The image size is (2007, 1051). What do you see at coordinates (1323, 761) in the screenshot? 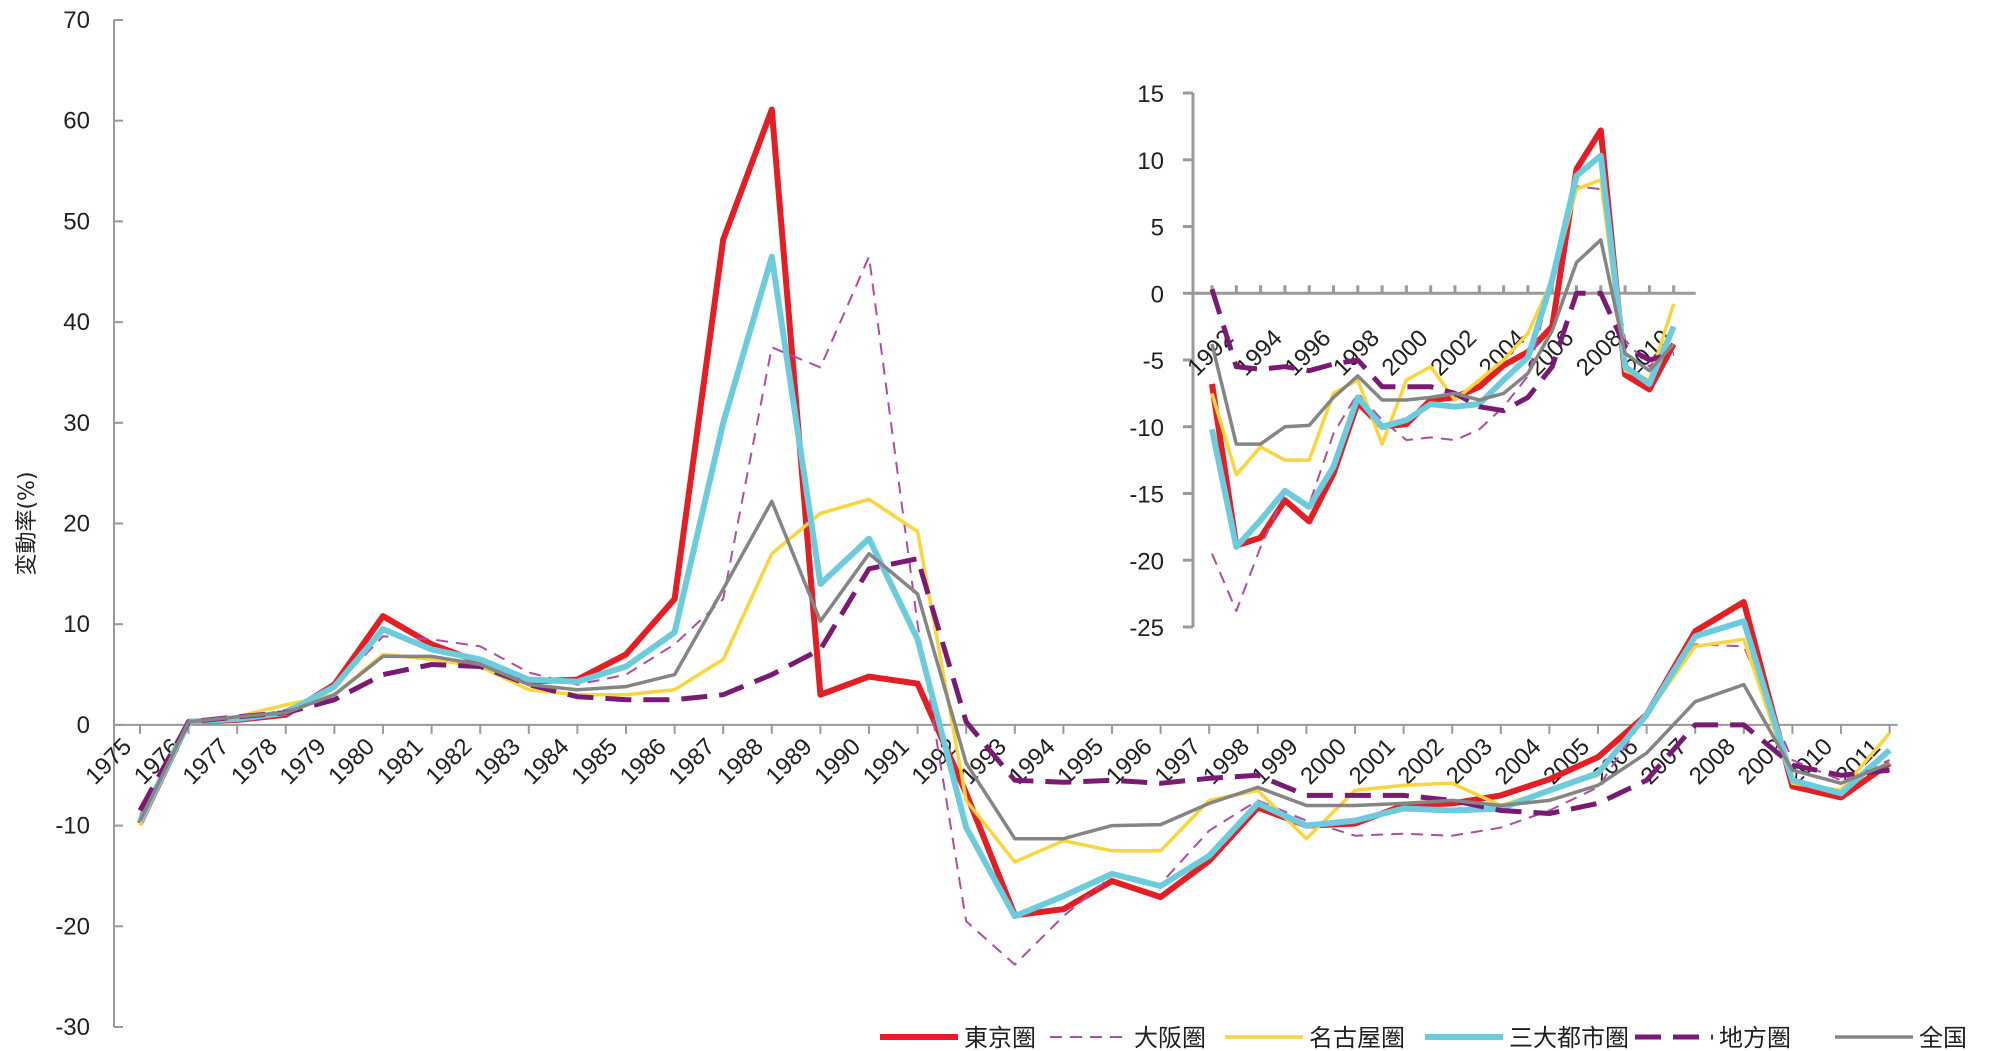
I see `main-x-tick-label: 2000` at bounding box center [1323, 761].